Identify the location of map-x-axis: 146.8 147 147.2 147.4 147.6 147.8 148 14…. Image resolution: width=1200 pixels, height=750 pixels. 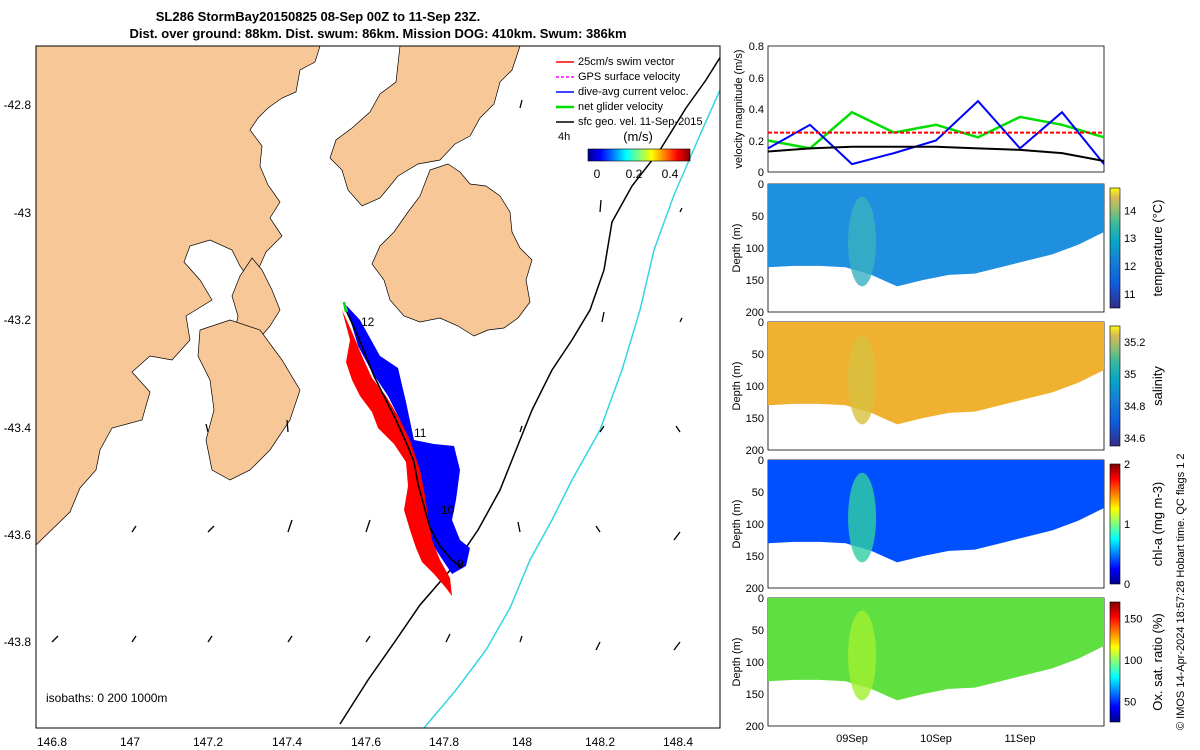
(365, 742).